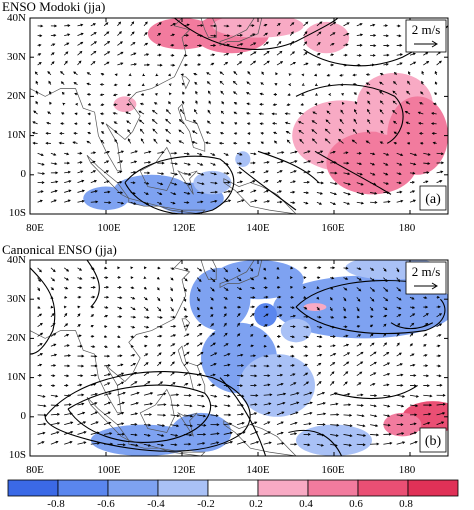 The width and height of the screenshot is (474, 510). I want to click on panel-b-lon-label: 180, so click(407, 470).